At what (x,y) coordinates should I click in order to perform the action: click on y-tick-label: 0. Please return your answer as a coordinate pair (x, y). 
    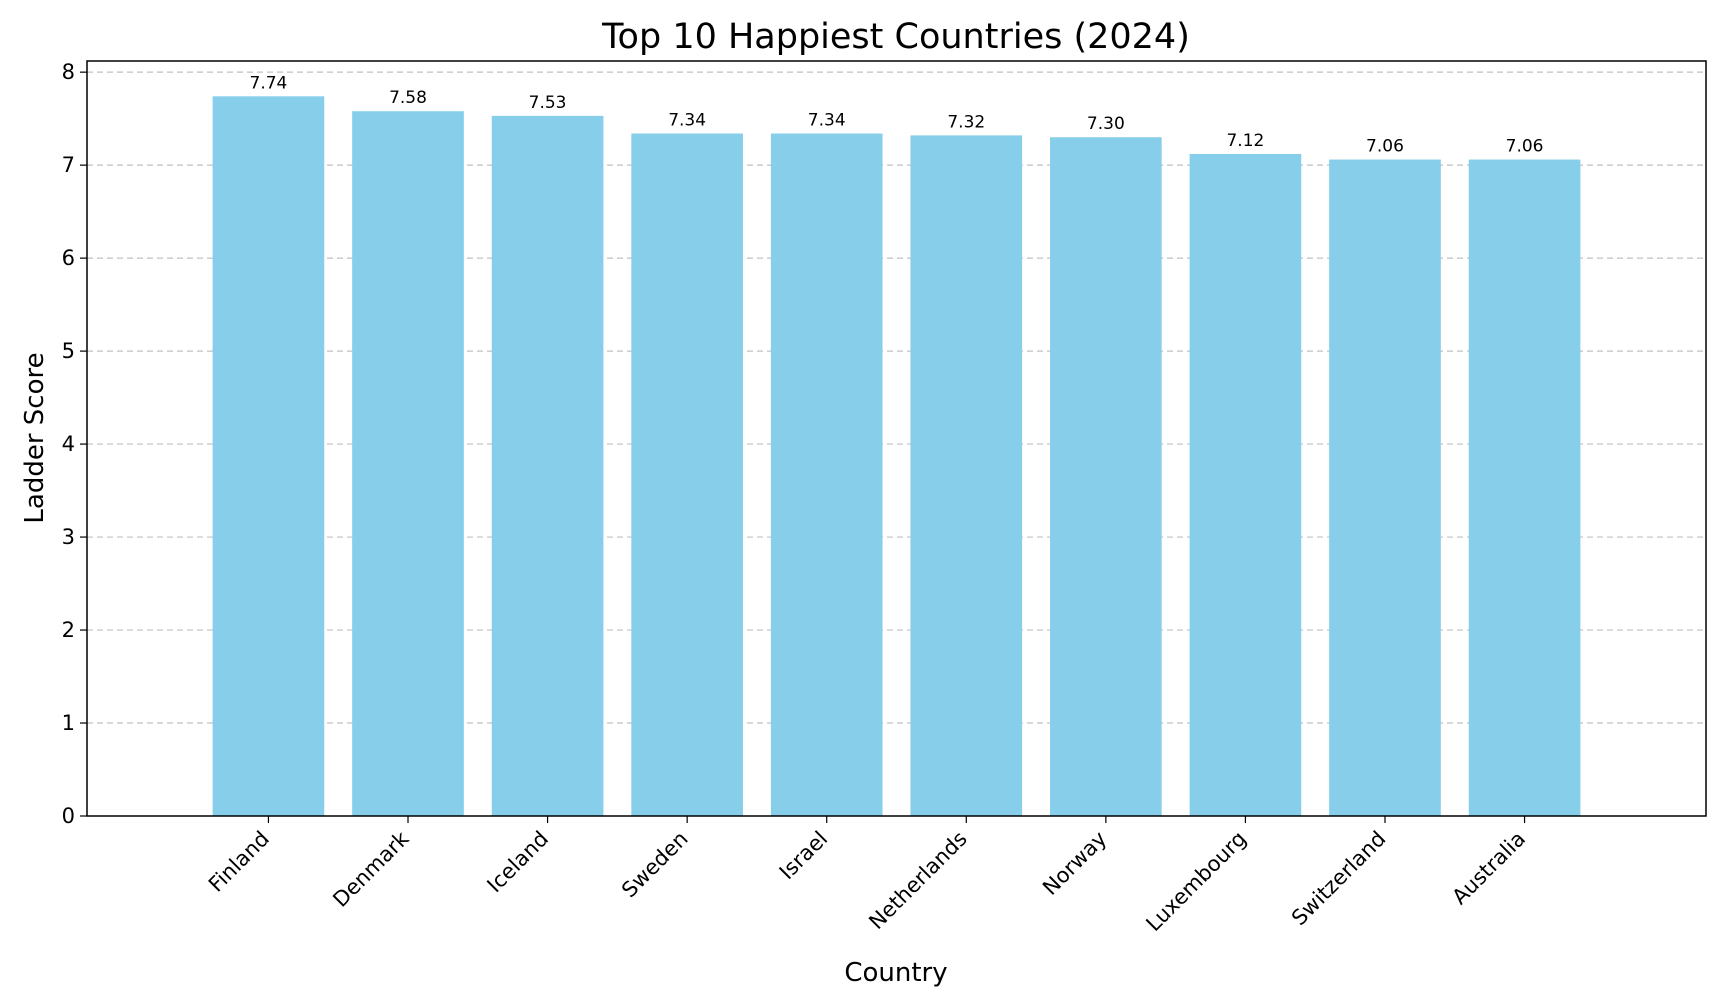
    Looking at the image, I should click on (68, 816).